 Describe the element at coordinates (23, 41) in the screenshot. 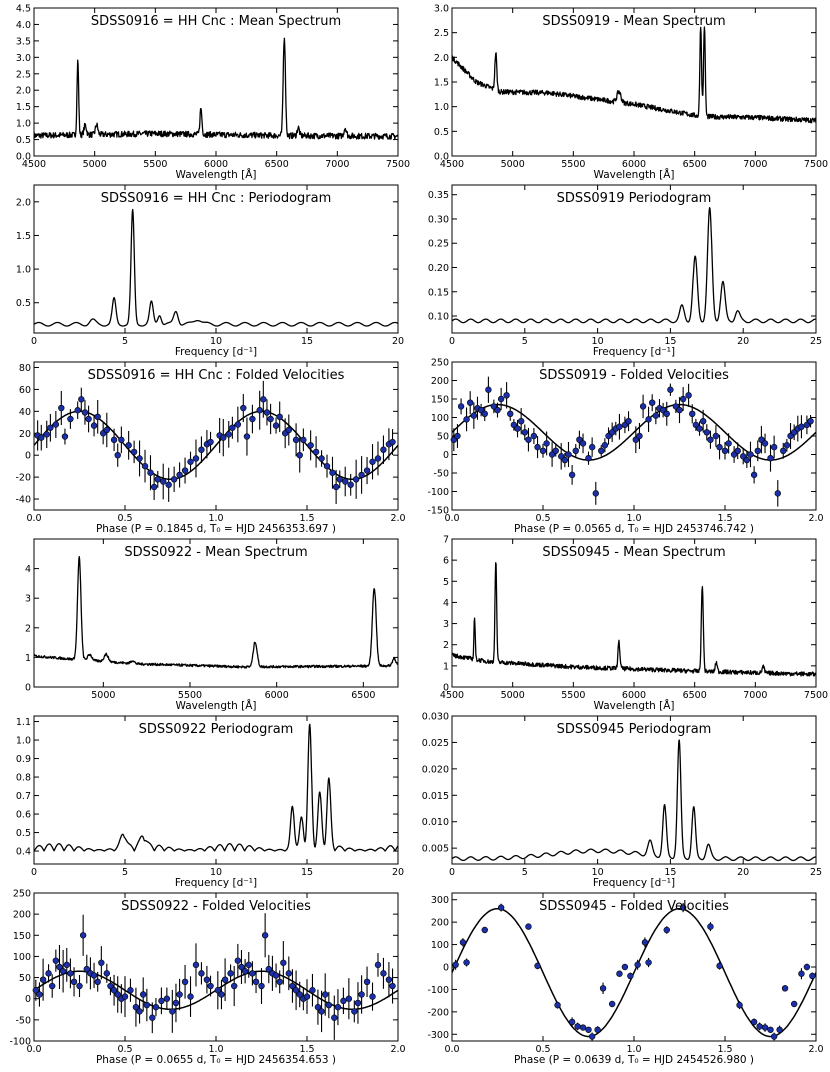

I see `y-tick-label: 3.5` at that location.